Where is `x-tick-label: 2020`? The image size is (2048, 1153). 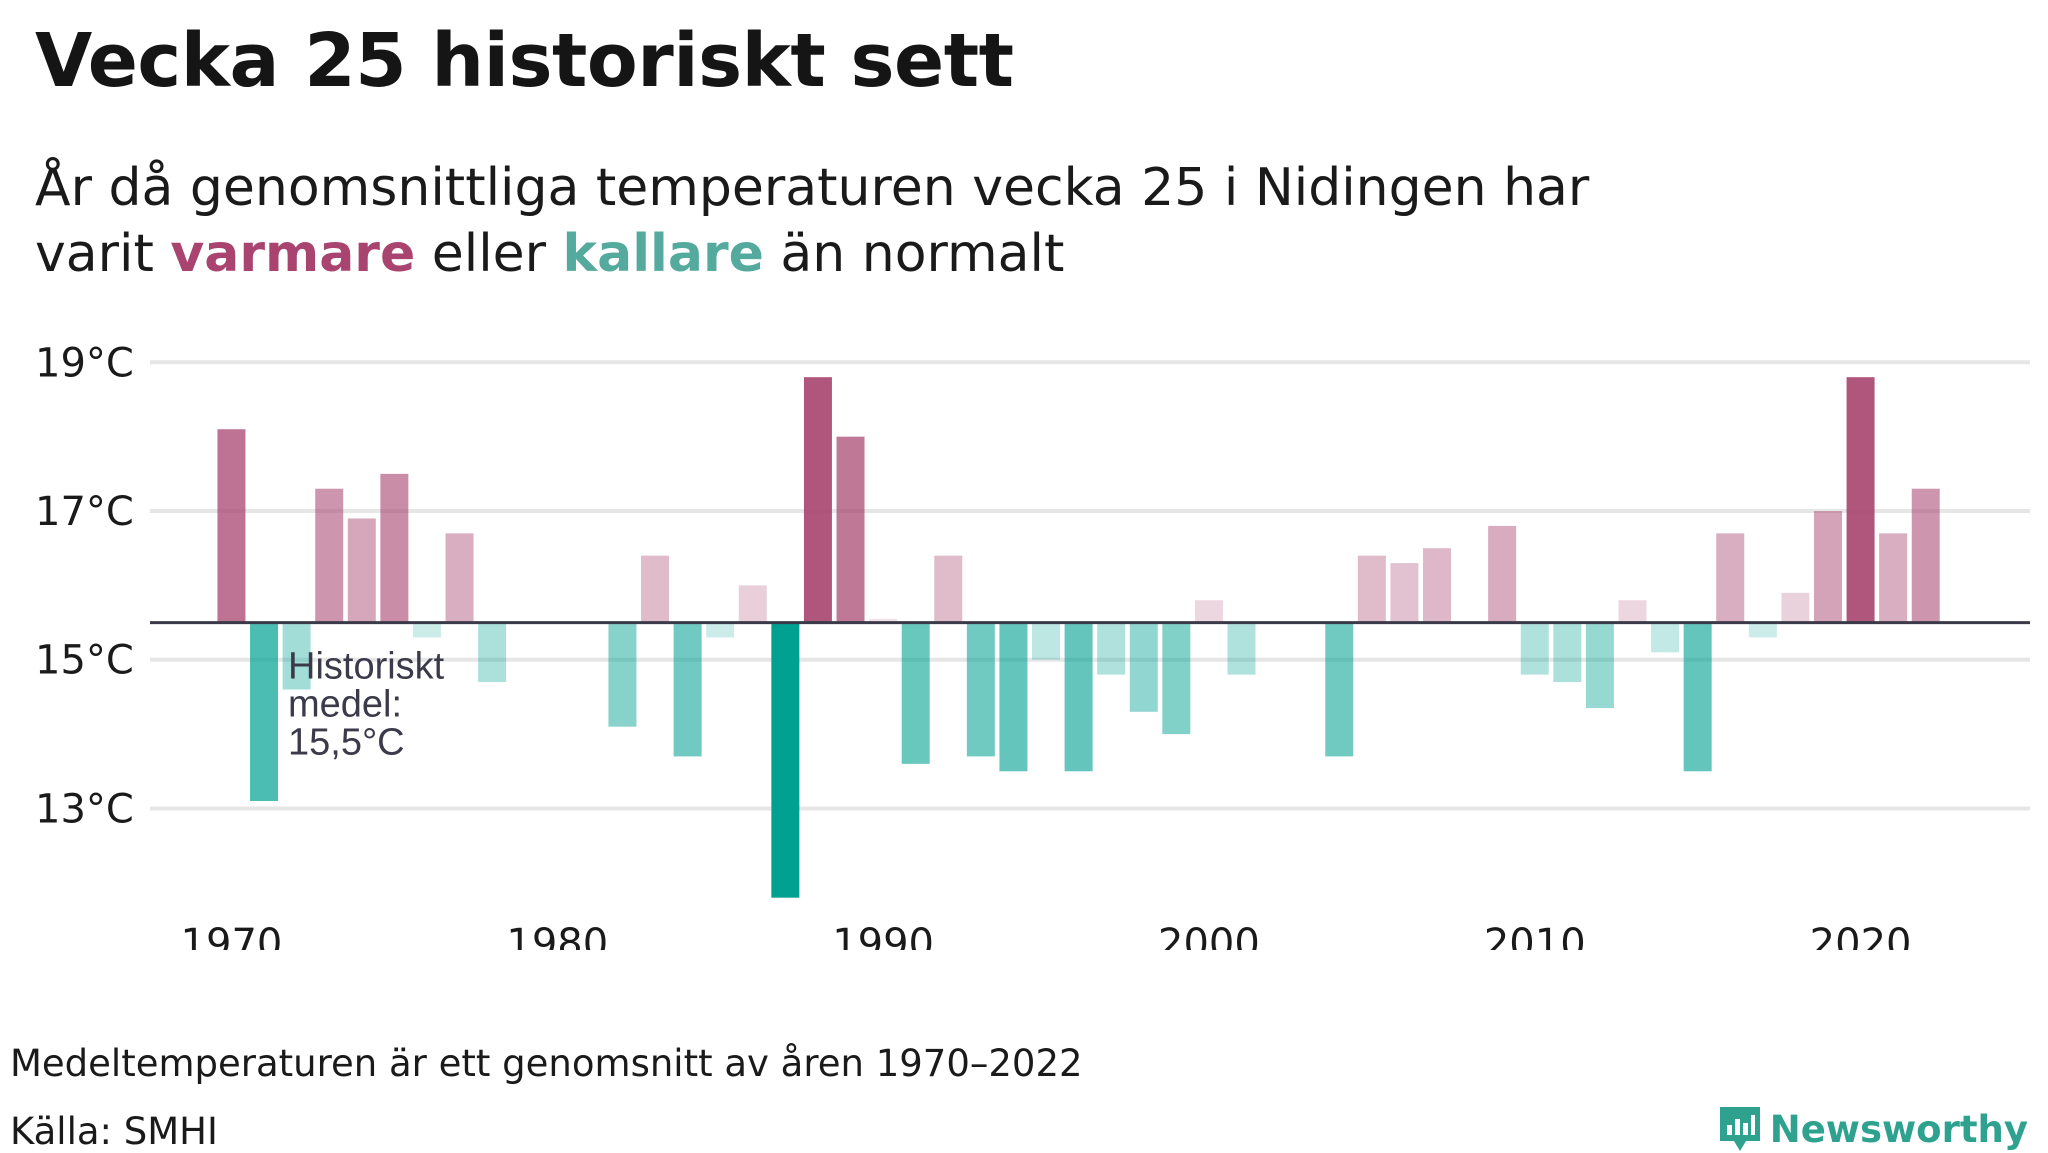
x-tick-label: 2020 is located at coordinates (1861, 935).